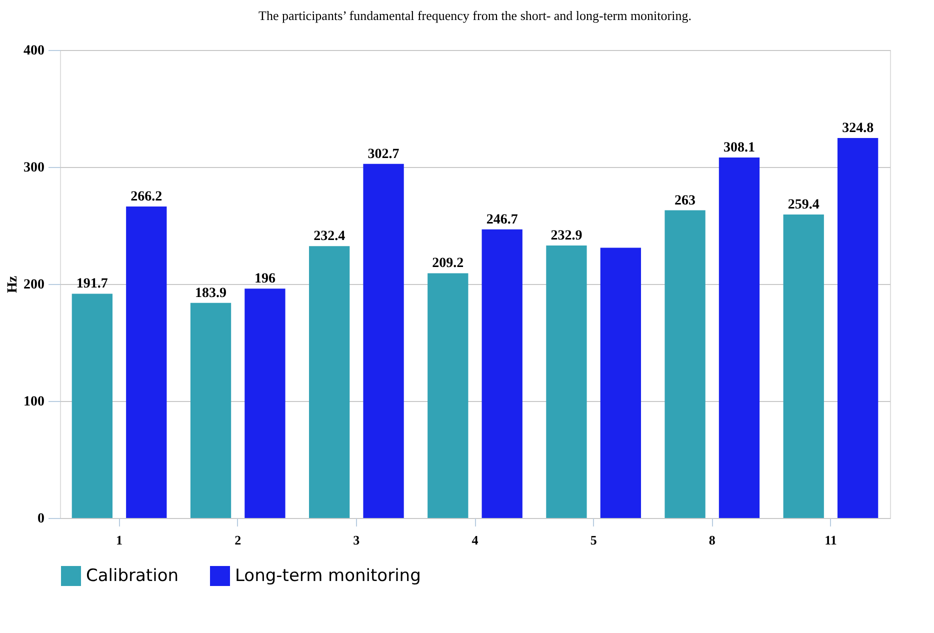 The image size is (934, 633). I want to click on data-label: 191.7, so click(92, 284).